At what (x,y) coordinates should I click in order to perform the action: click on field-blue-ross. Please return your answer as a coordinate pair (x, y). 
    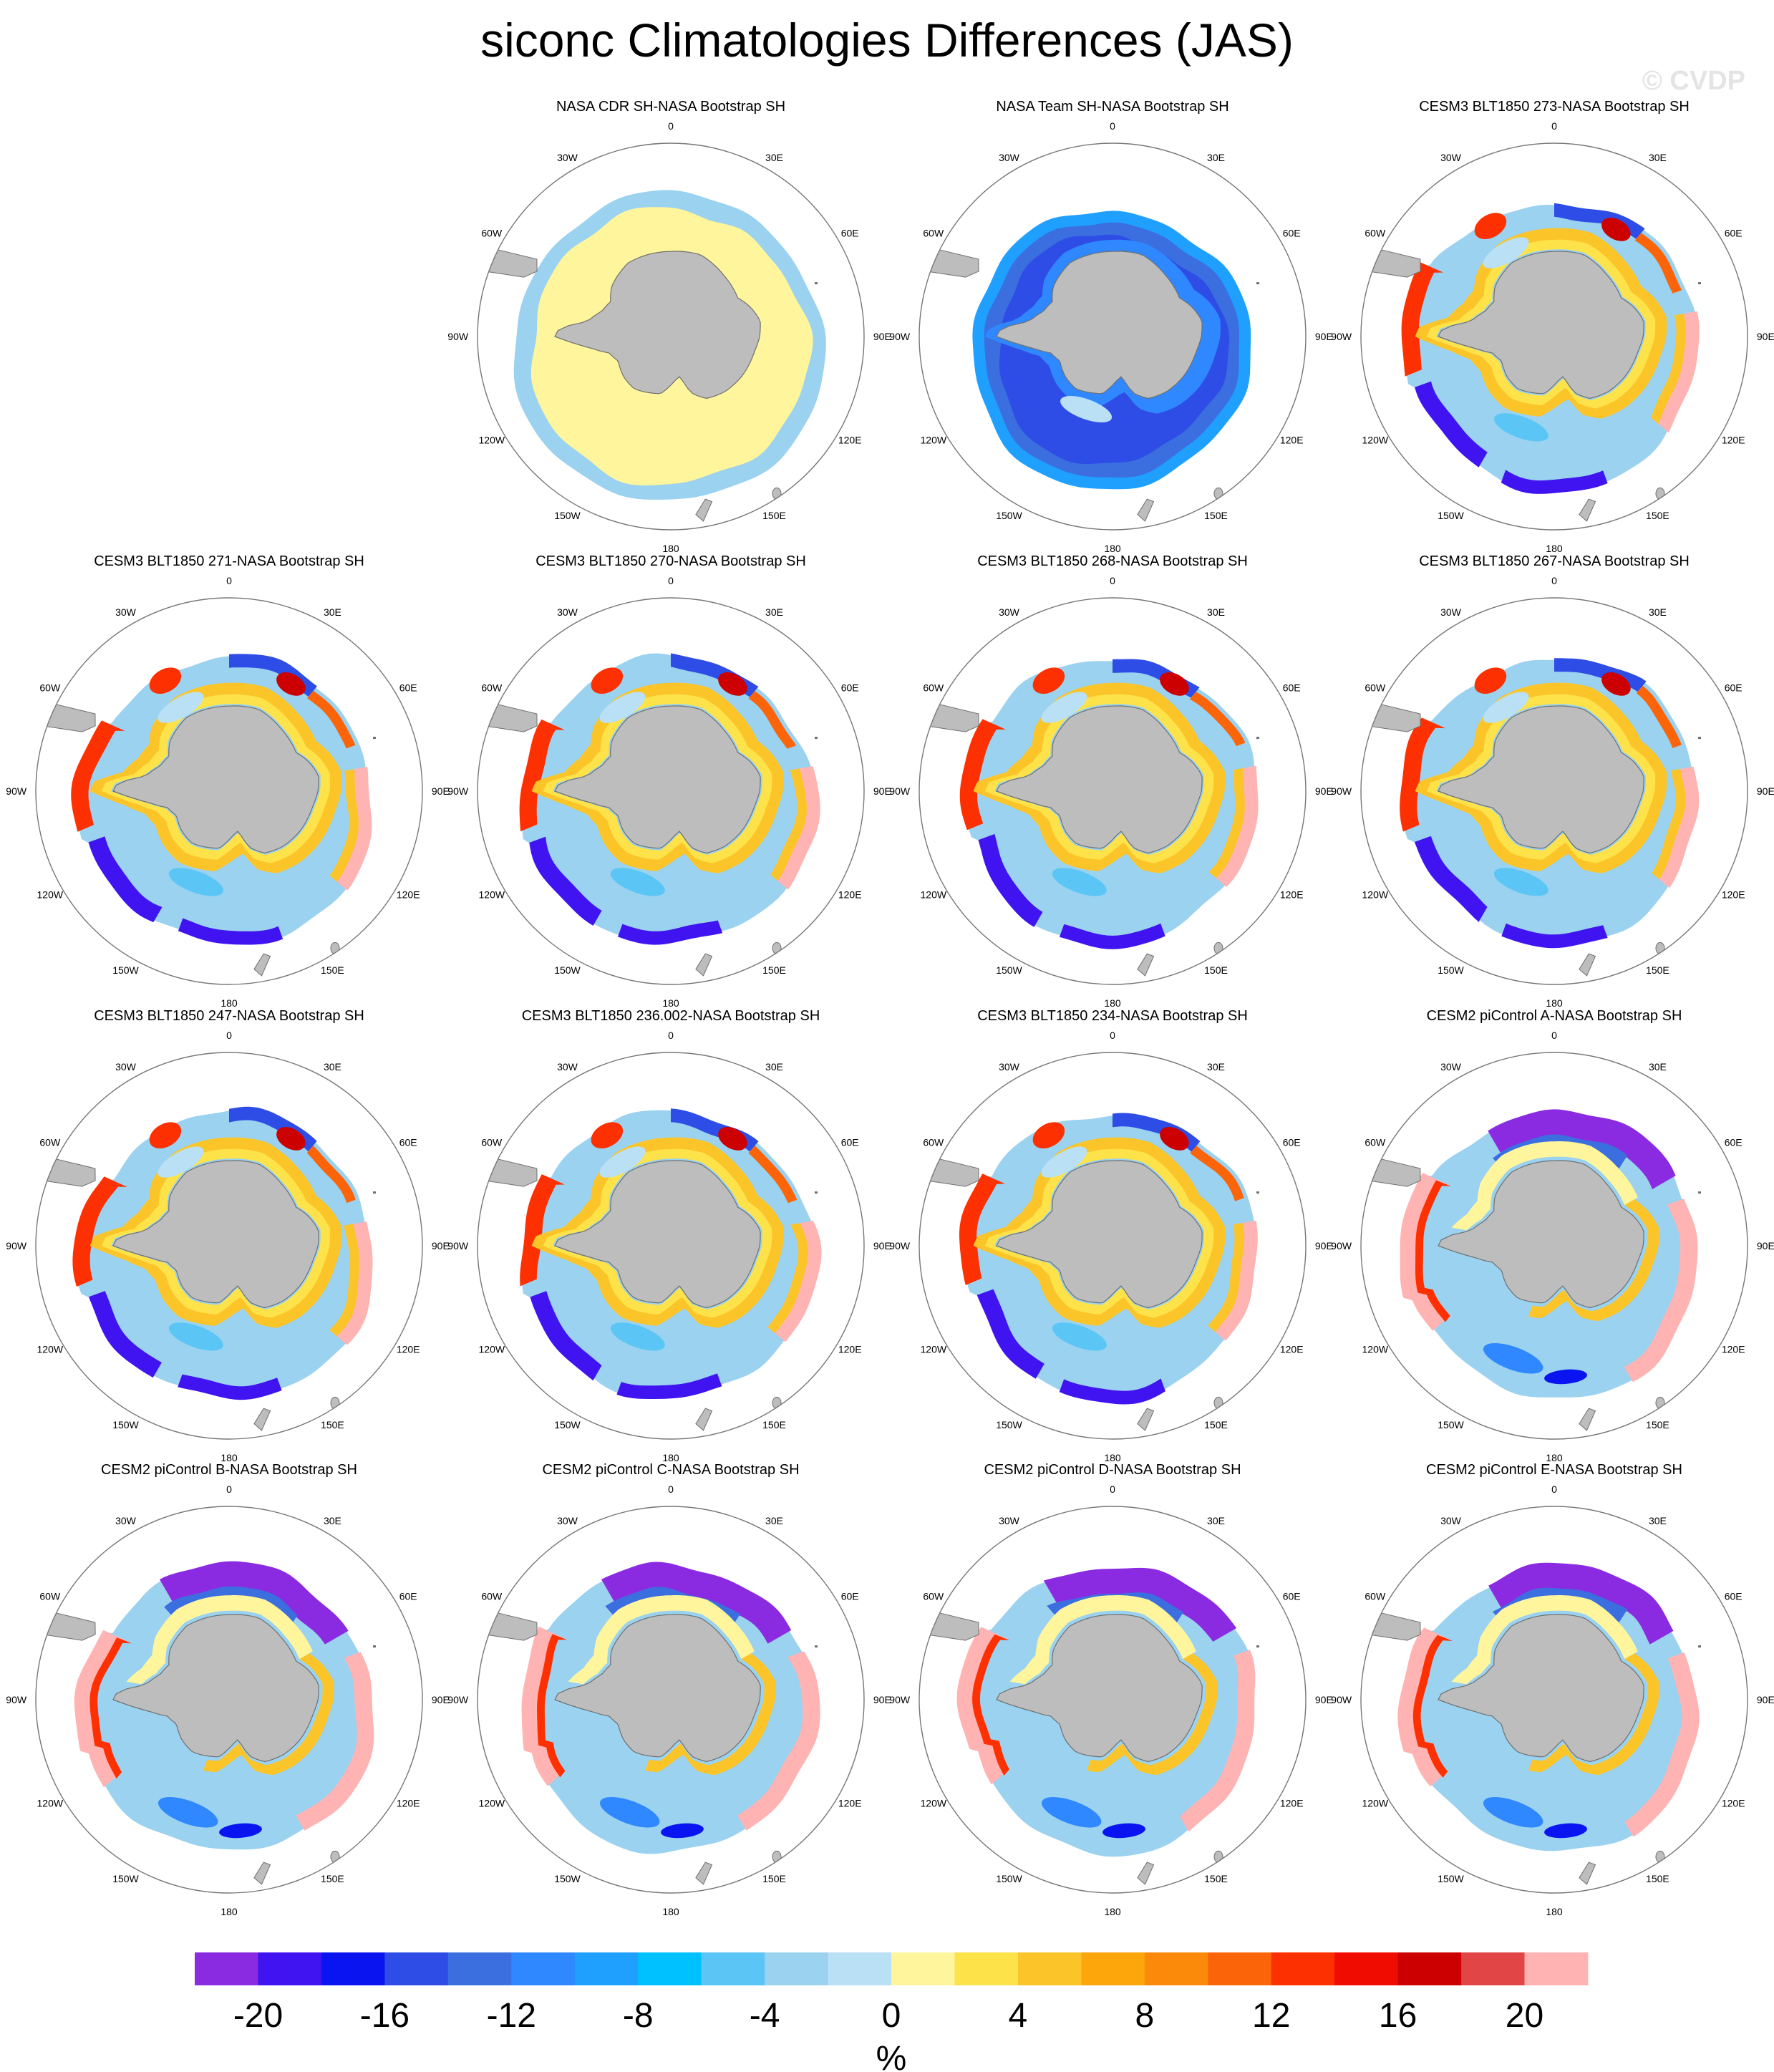
    Looking at the image, I should click on (1513, 1358).